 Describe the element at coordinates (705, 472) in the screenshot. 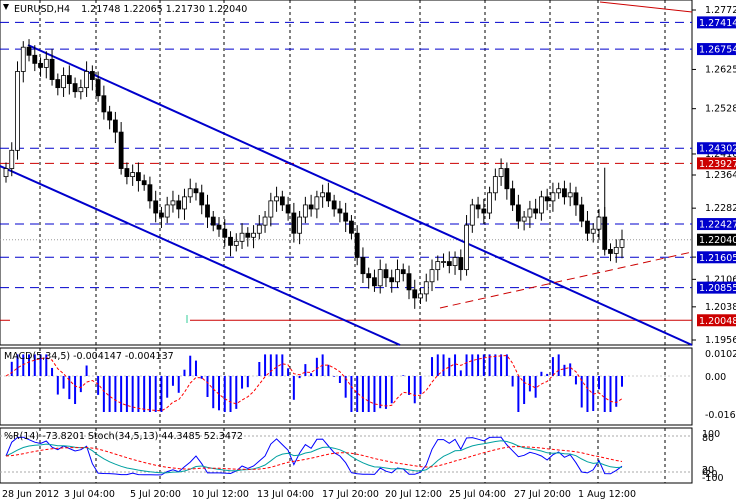

I see `stoch-tick-label: 0` at that location.